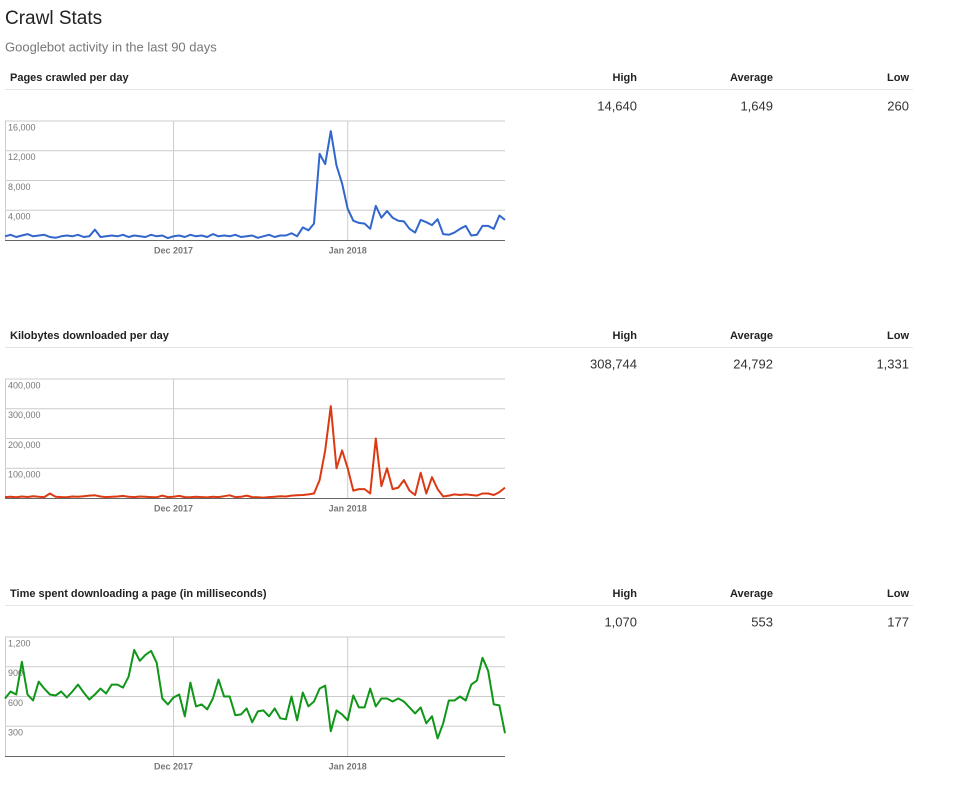 The image size is (961, 791). What do you see at coordinates (53, 18) in the screenshot?
I see `page-title: Crawl Stats` at bounding box center [53, 18].